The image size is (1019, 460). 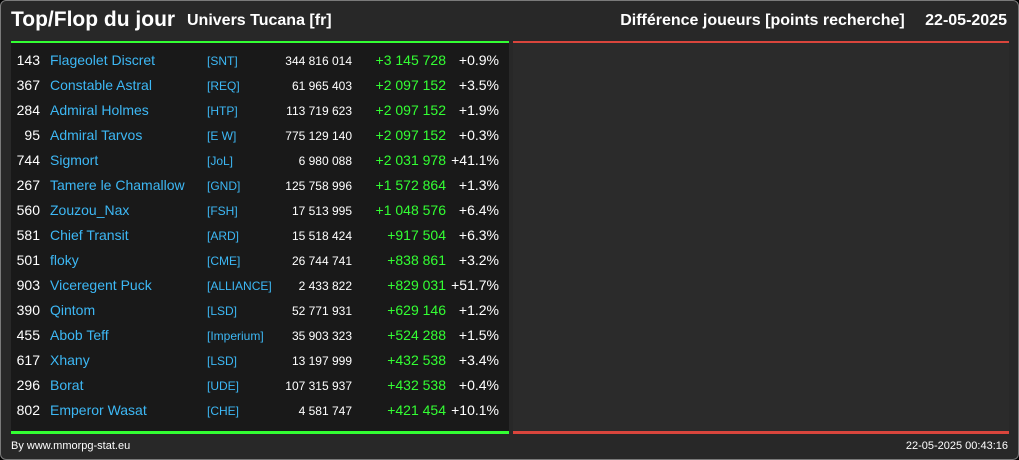 What do you see at coordinates (79, 335) in the screenshot?
I see `player-name-link: Abob Teff` at bounding box center [79, 335].